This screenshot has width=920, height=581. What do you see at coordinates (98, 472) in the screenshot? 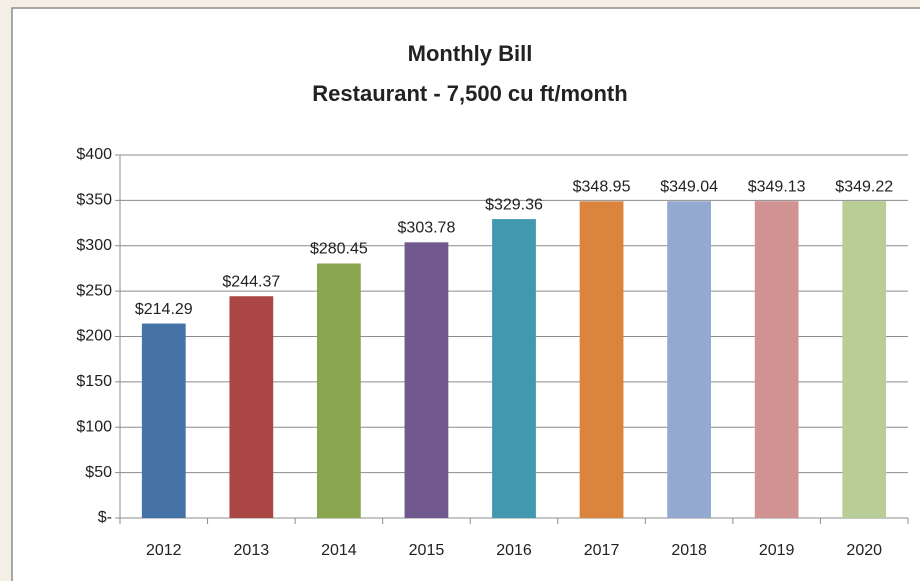
I see `y-tick-label: $50` at bounding box center [98, 472].